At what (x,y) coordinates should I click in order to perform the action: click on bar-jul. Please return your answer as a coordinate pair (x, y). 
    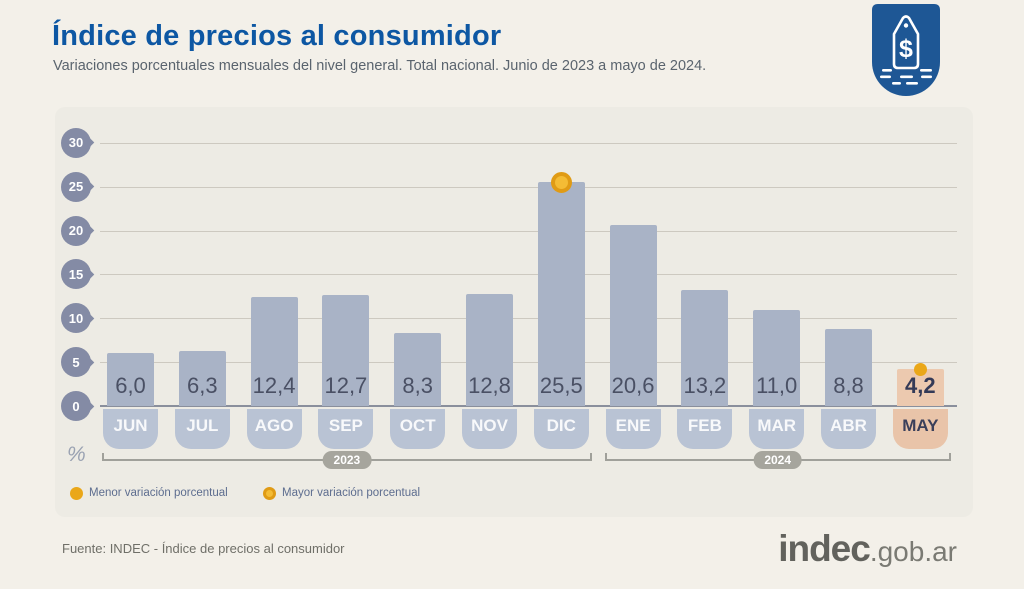
    Looking at the image, I should click on (202, 378).